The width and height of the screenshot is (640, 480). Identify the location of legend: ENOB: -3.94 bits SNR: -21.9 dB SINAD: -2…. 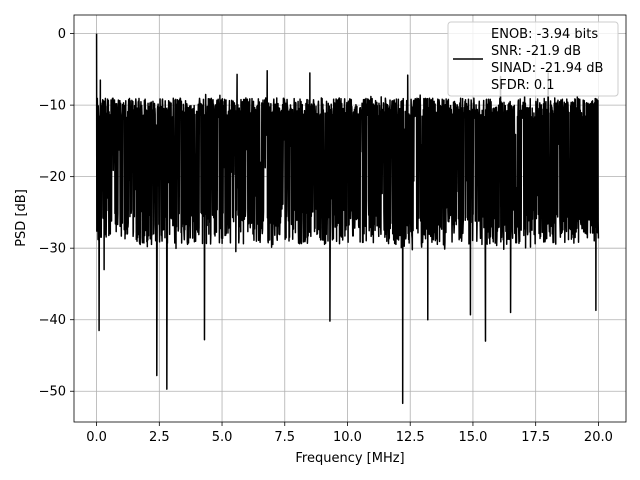
(533, 59).